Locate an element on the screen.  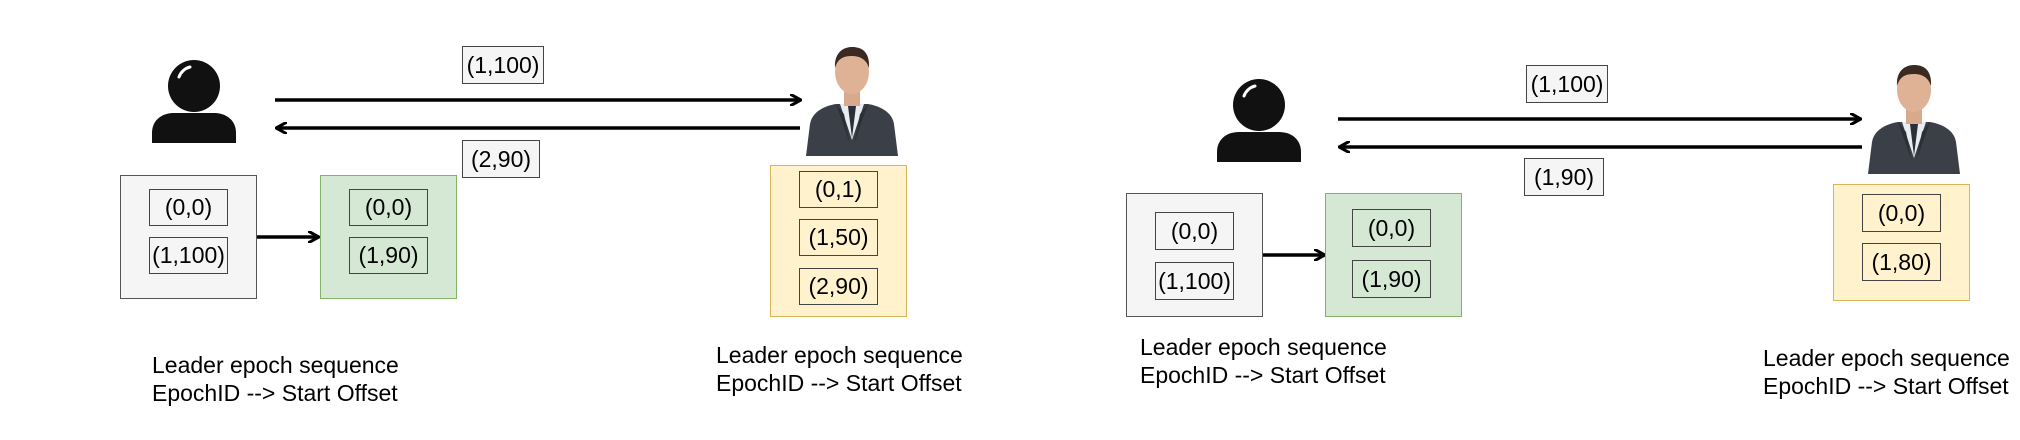
s1-follower-epoch-box: (0,1) (1,50) (2,90) is located at coordinates (838, 241).